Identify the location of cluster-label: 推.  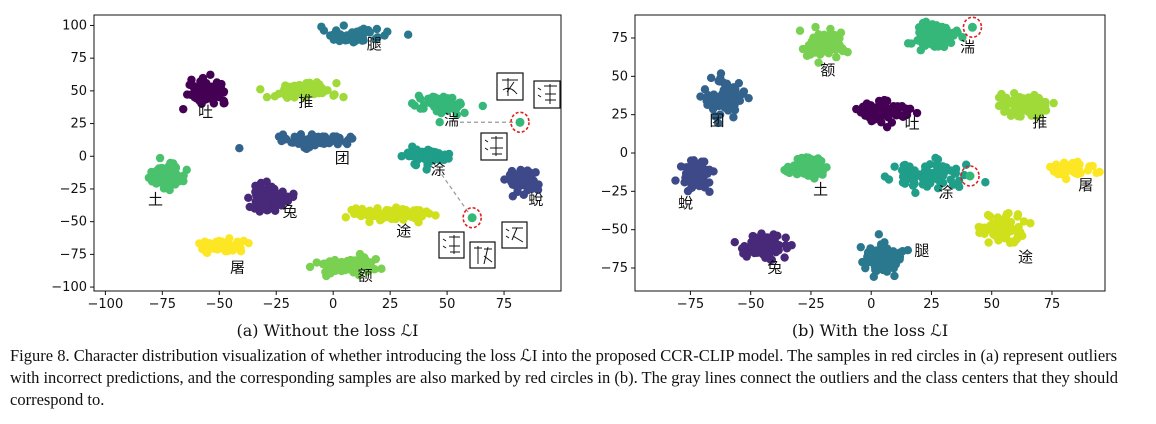
(305, 102).